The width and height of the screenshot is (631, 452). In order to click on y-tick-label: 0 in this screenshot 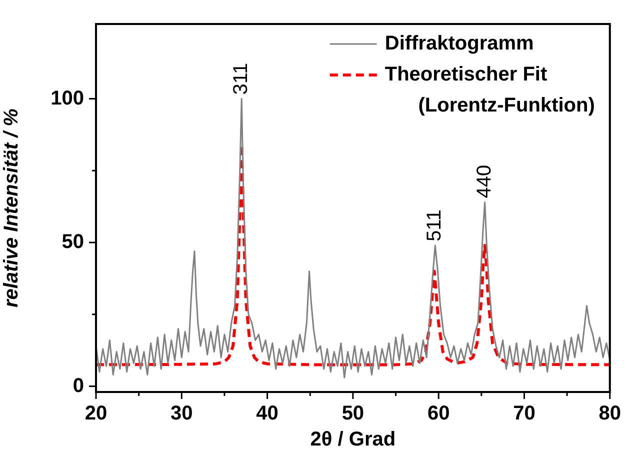, I will do `click(78, 385)`.